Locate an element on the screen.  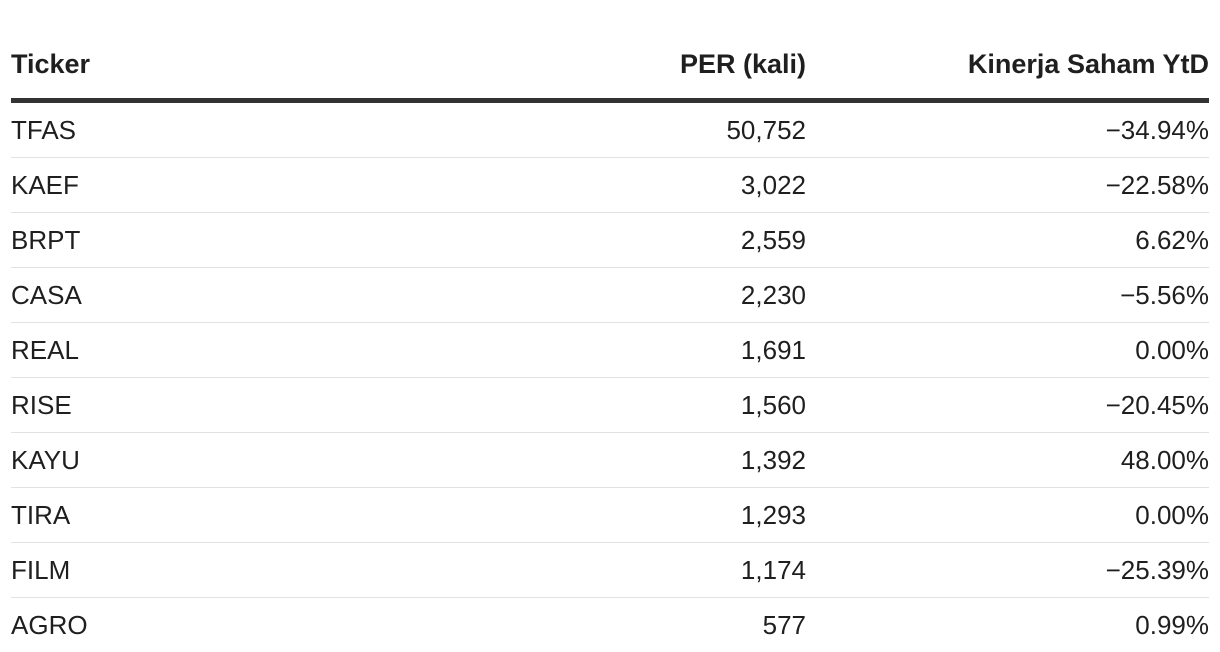
table-row: TIRA 1,293 0.00% is located at coordinates (610, 515).